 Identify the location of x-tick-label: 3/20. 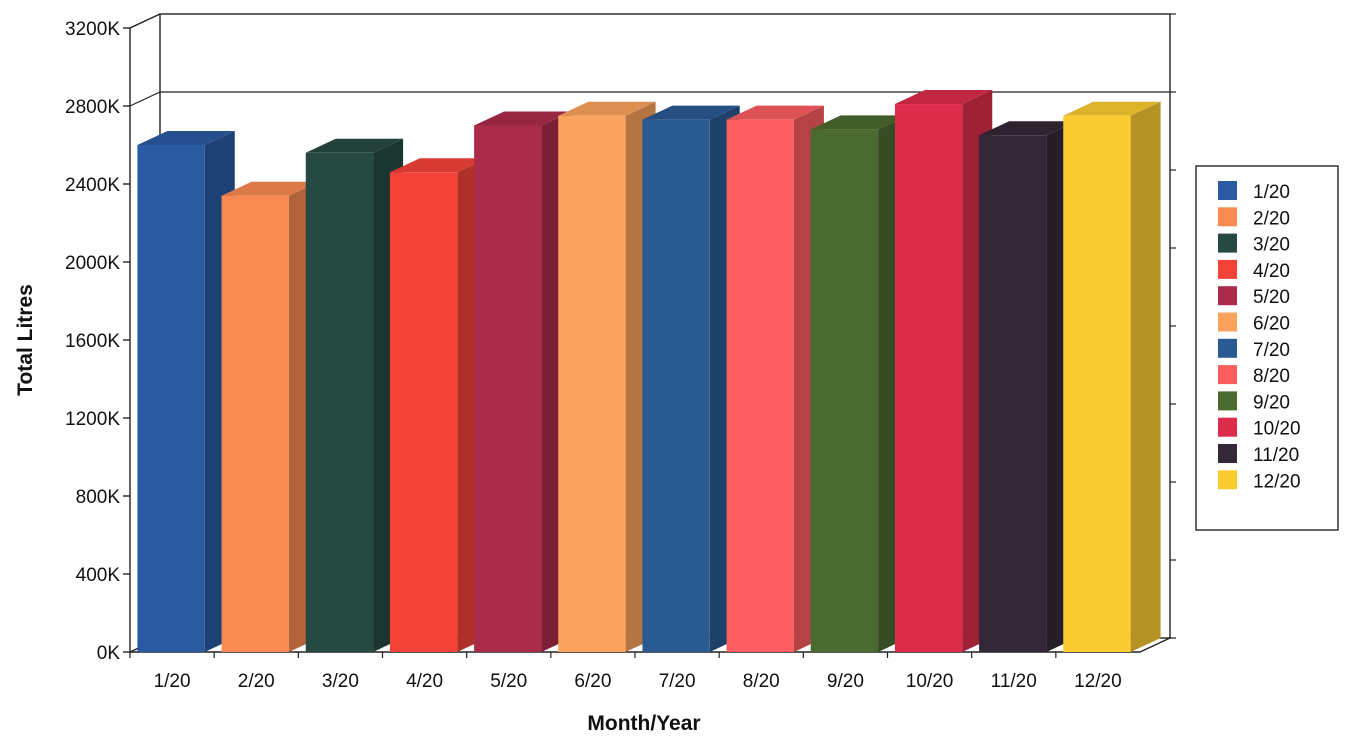
(340, 681).